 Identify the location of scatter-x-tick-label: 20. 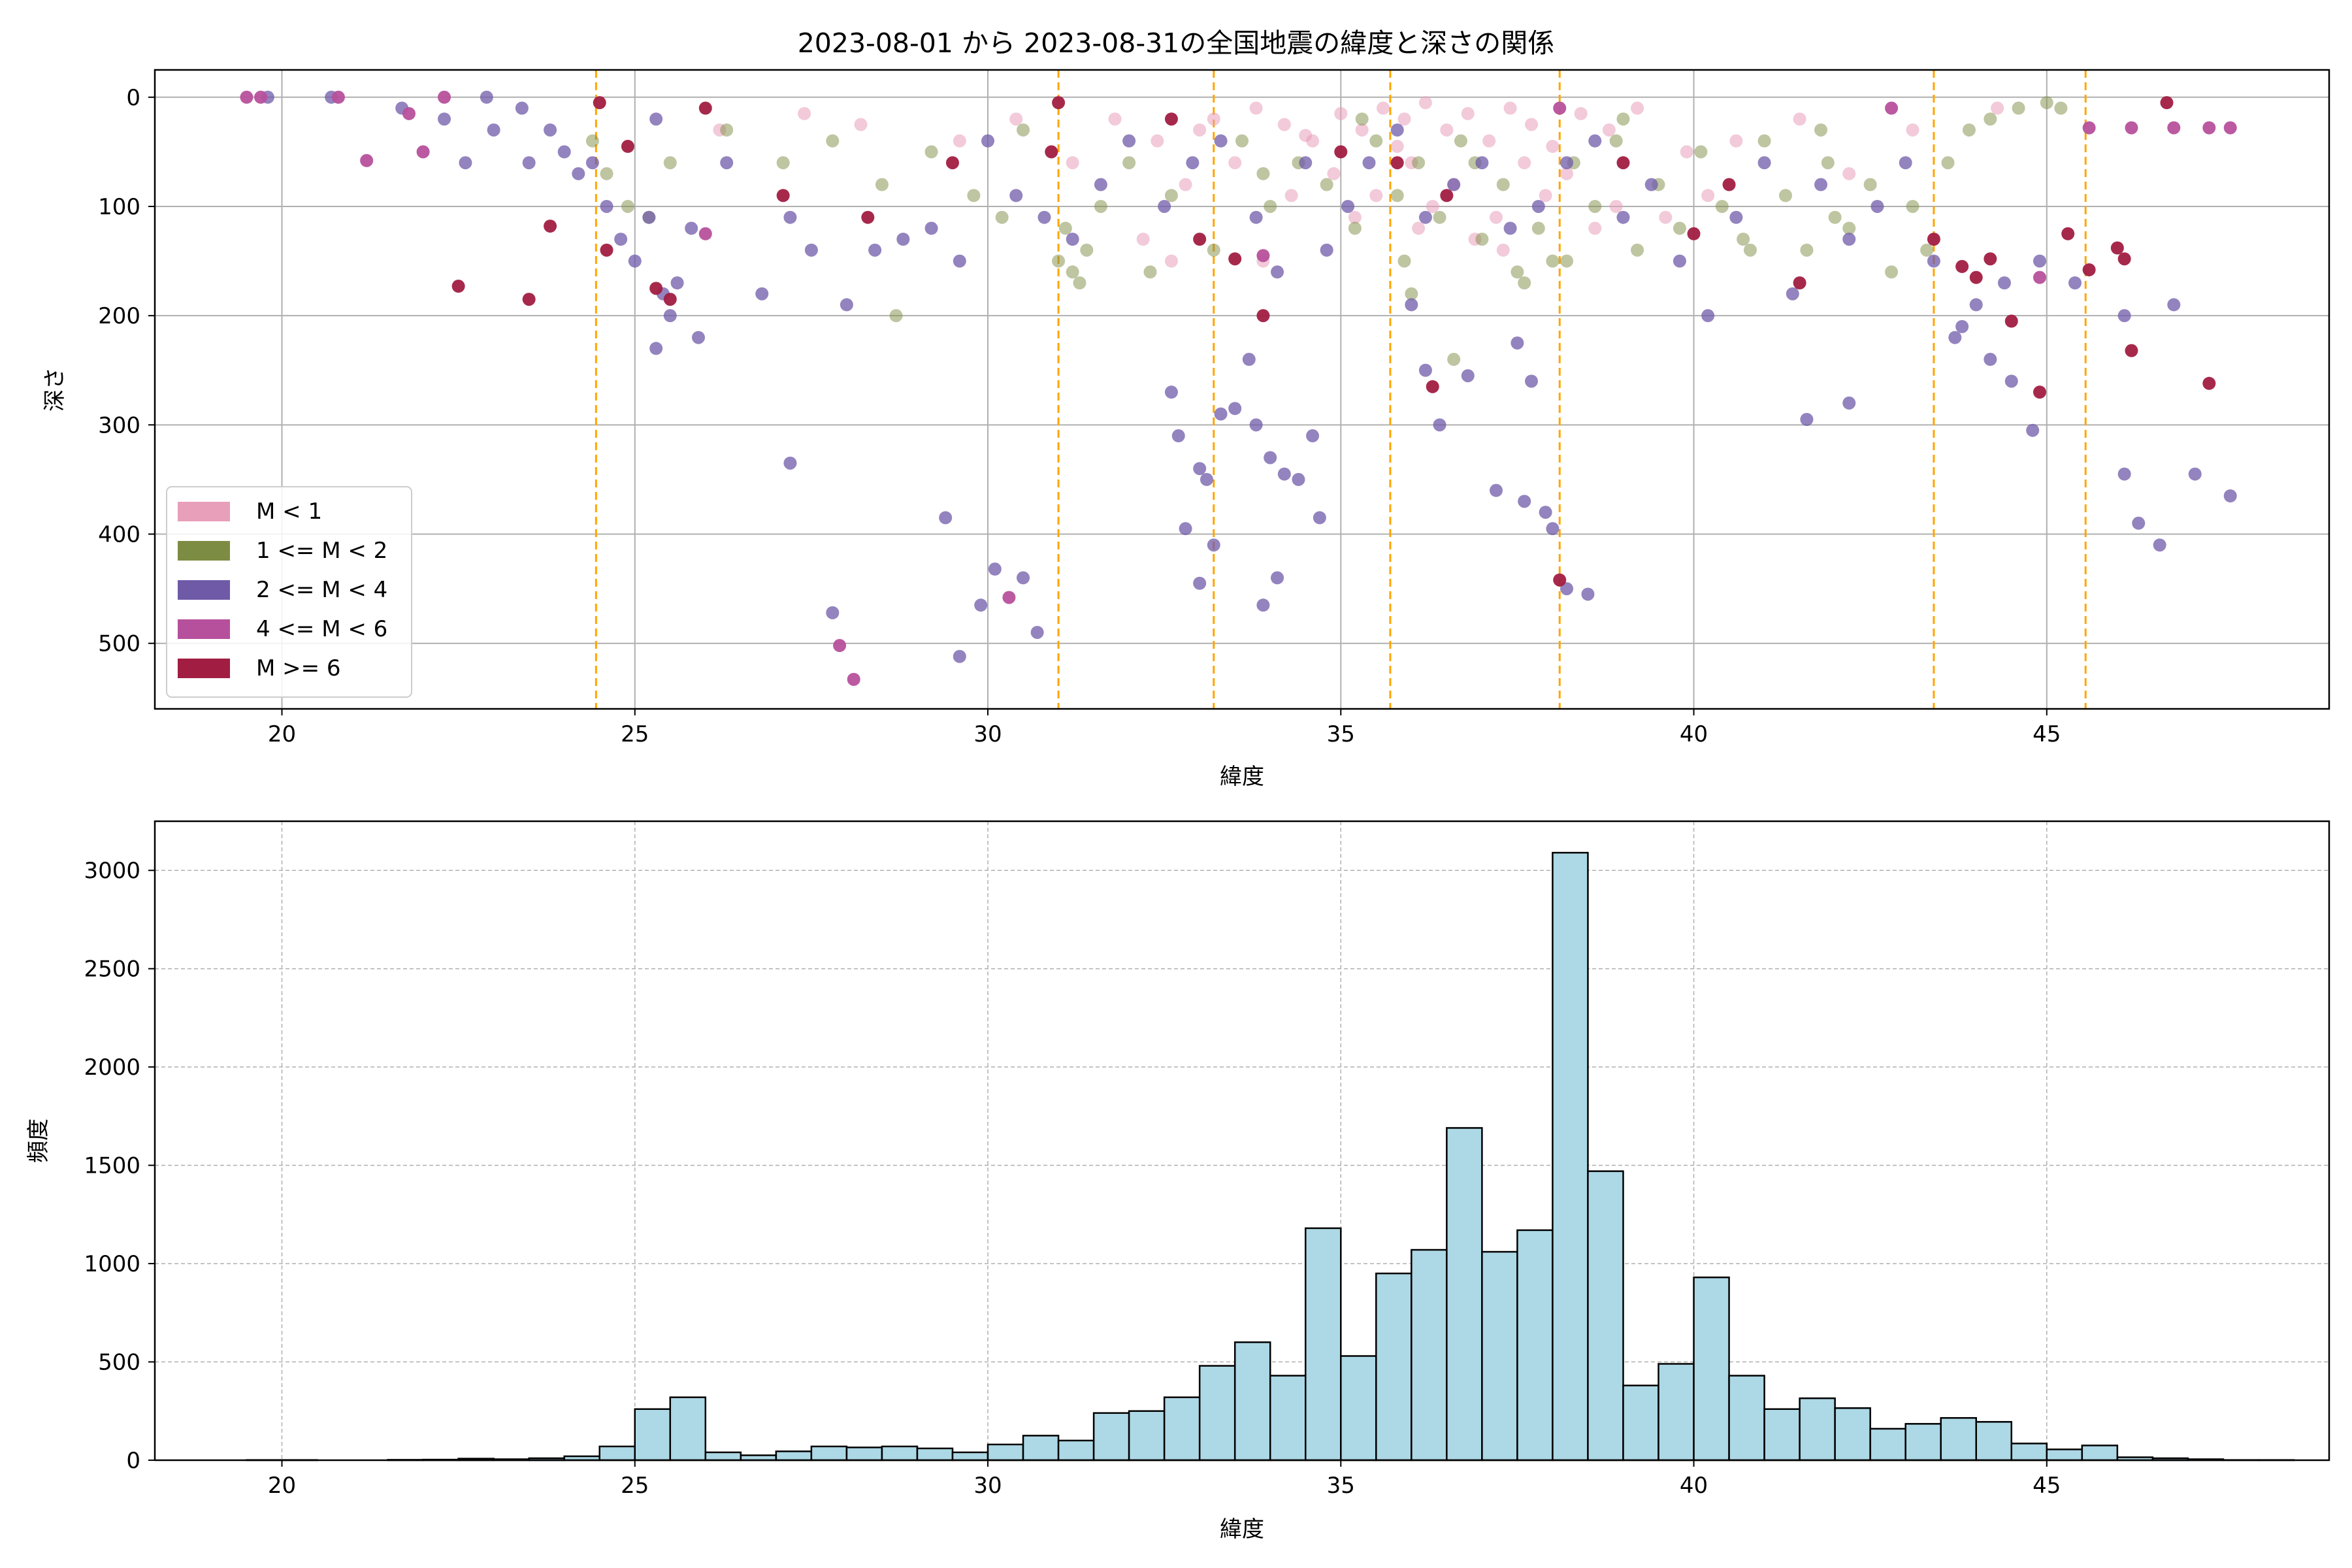
(282, 734).